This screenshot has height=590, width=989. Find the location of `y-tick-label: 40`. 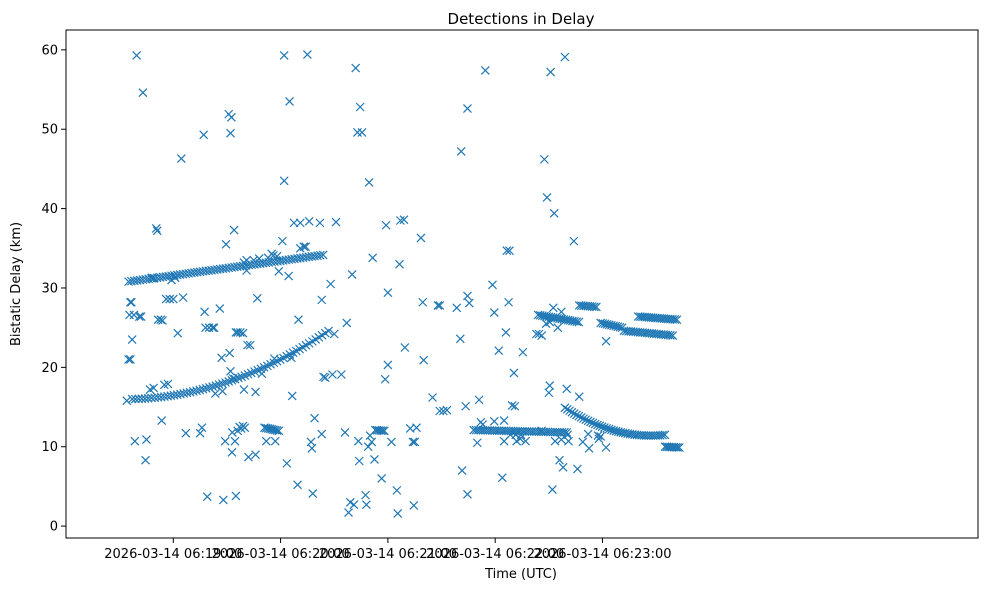

y-tick-label: 40 is located at coordinates (49, 209).